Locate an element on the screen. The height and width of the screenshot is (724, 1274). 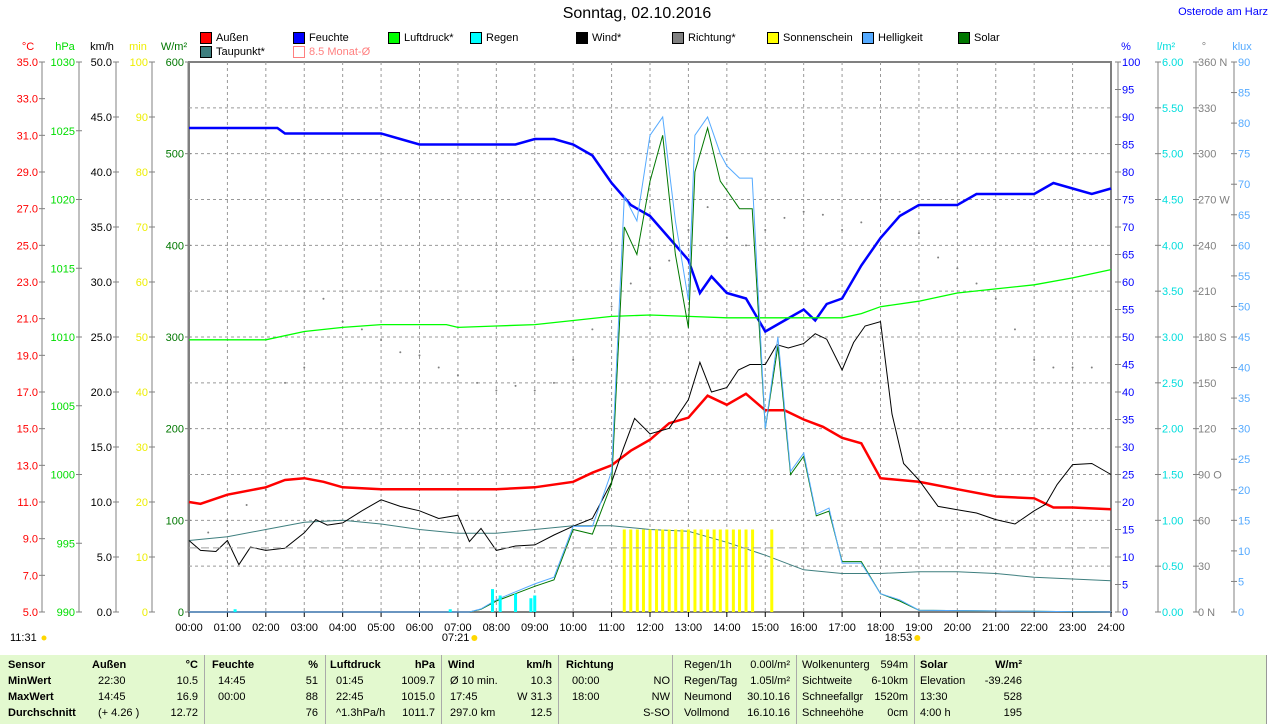
axis-tick-label: 60 is located at coordinates (1244, 246).